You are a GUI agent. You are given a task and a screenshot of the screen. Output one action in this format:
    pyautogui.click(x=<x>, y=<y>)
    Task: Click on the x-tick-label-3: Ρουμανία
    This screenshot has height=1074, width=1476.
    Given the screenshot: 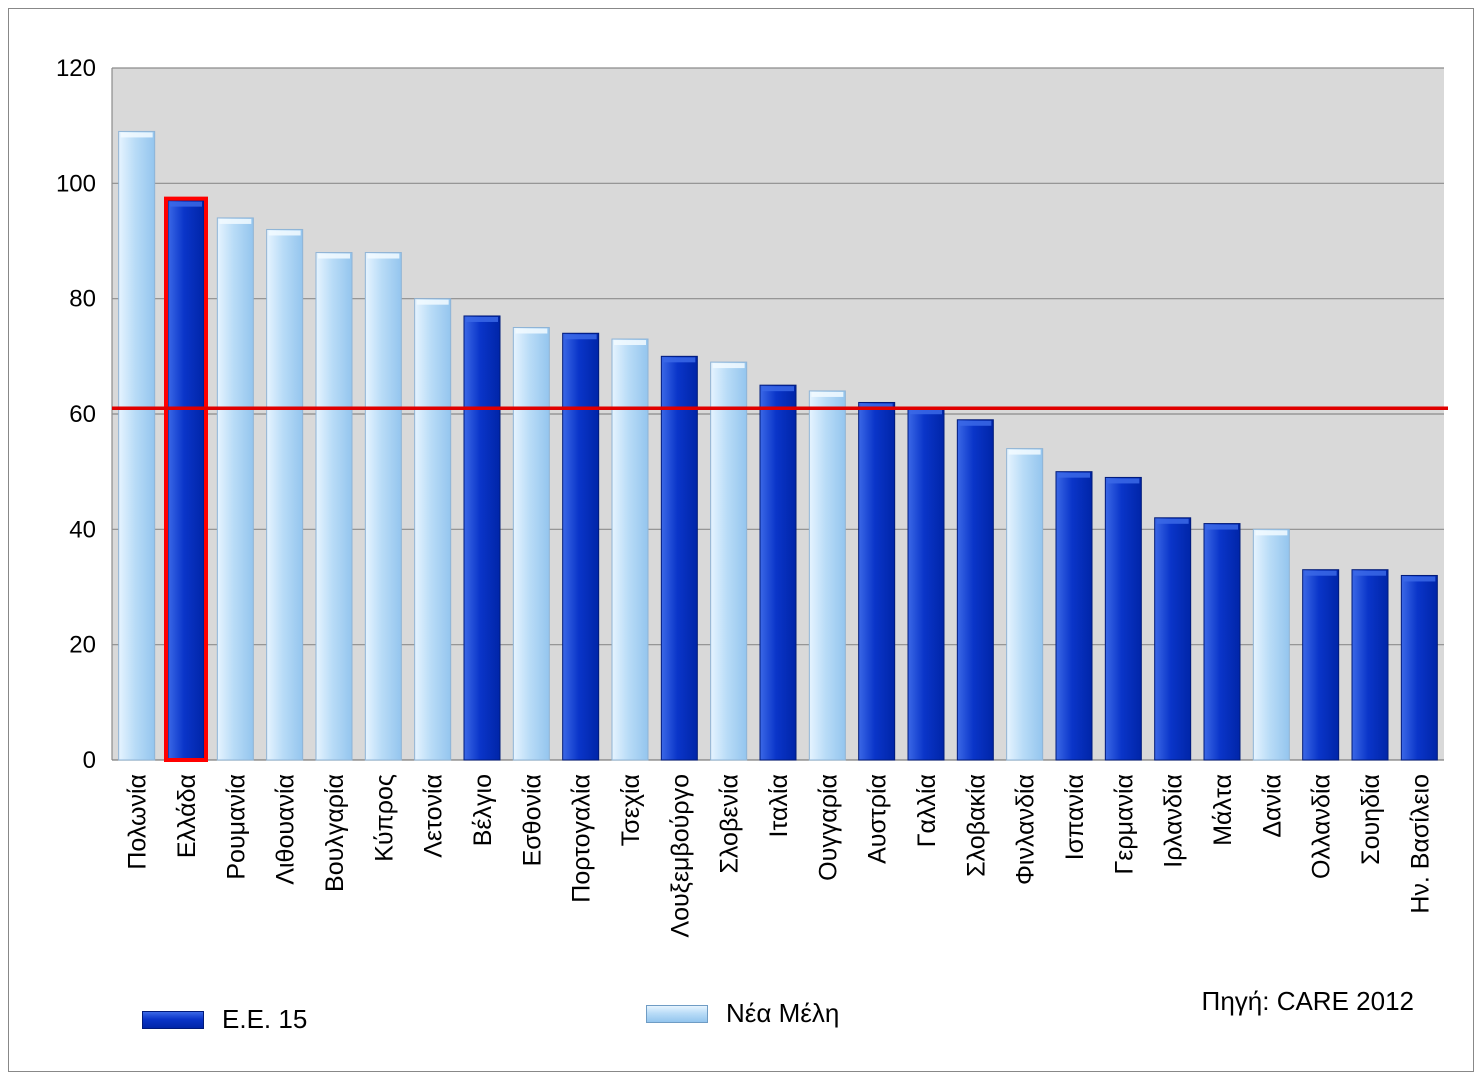 What is the action you would take?
    pyautogui.click(x=236, y=827)
    